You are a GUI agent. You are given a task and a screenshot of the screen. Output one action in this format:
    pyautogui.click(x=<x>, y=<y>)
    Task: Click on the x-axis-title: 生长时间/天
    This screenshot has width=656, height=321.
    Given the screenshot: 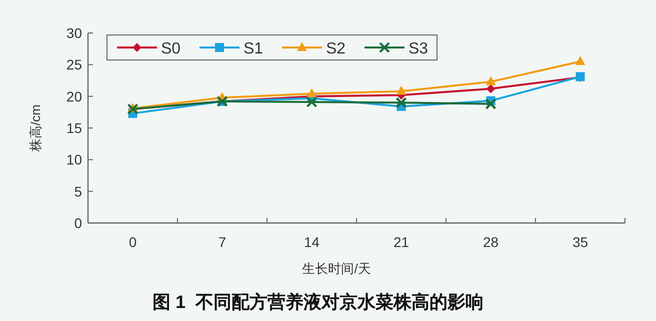 What is the action you would take?
    pyautogui.click(x=336, y=268)
    